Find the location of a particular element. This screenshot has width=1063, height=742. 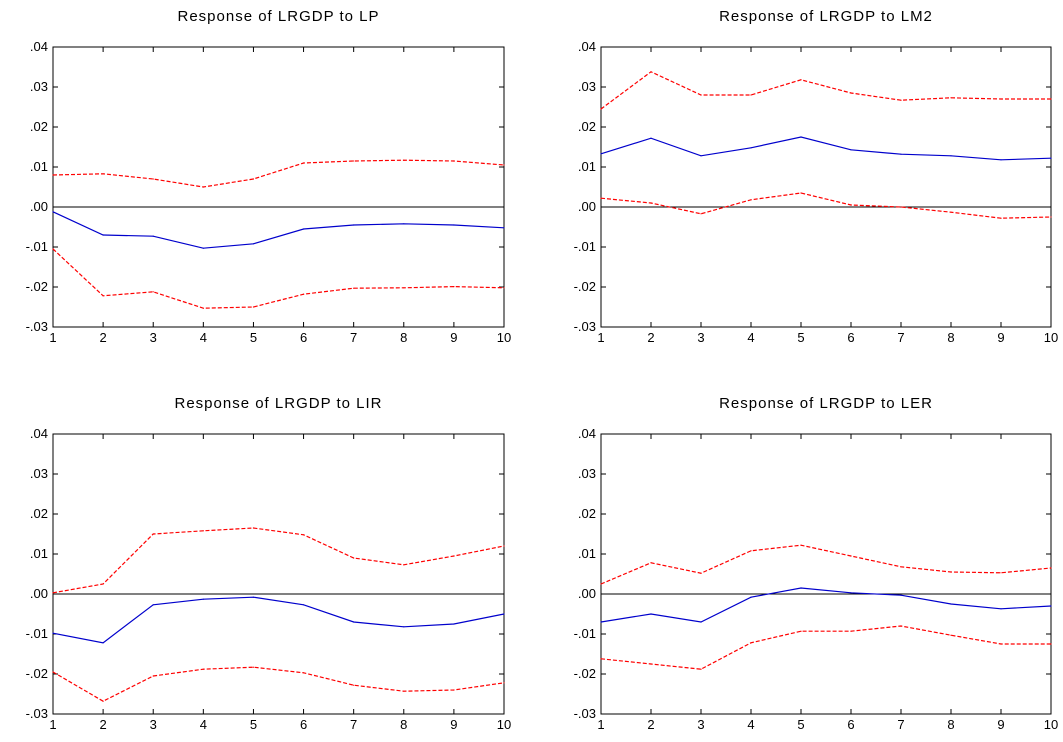

y-tick-label: -.01 is located at coordinates (37, 633).